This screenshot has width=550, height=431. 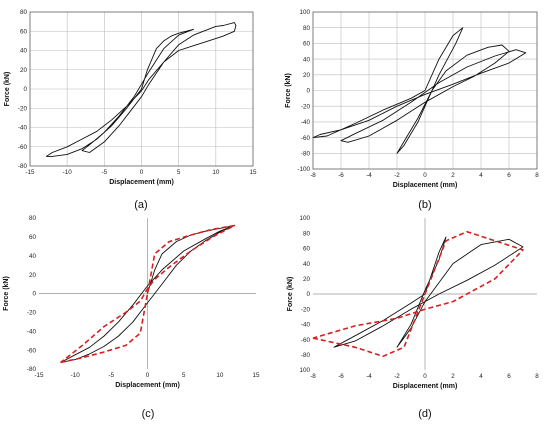 What do you see at coordinates (148, 414) in the screenshot?
I see `panel-label: (c)` at bounding box center [148, 414].